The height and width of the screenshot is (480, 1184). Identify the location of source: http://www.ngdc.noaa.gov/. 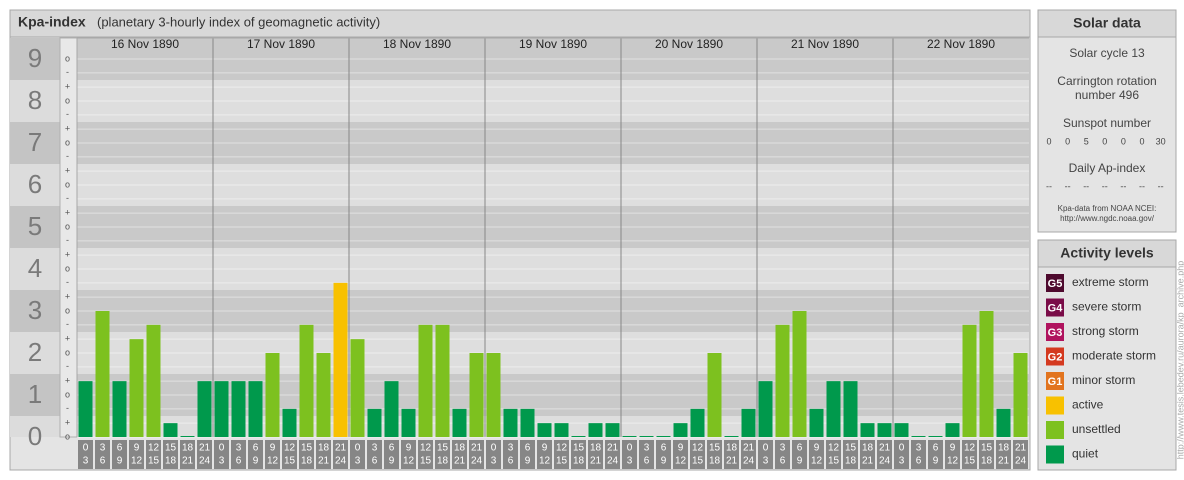
(1107, 218).